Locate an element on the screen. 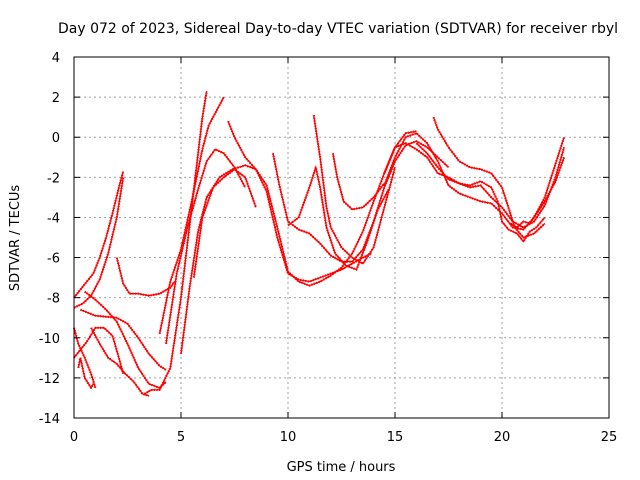 Image resolution: width=640 pixels, height=480 pixels. series-arc-m-core is located at coordinates (276, 259).